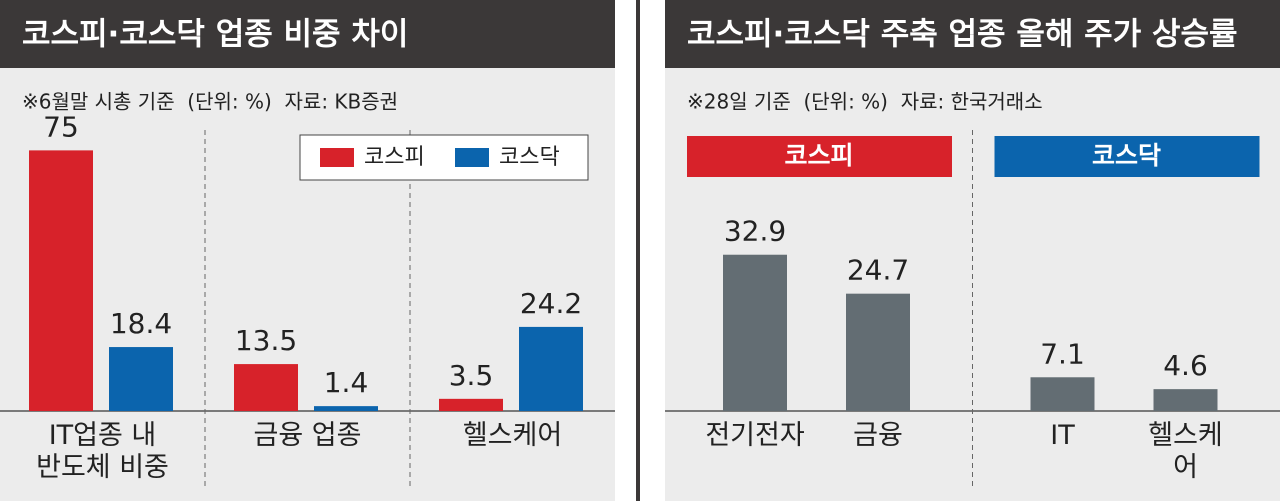  What do you see at coordinates (865, 102) in the screenshot?
I see `note: ※28일 기준 (단위: %) 자료: 한국거래소` at bounding box center [865, 102].